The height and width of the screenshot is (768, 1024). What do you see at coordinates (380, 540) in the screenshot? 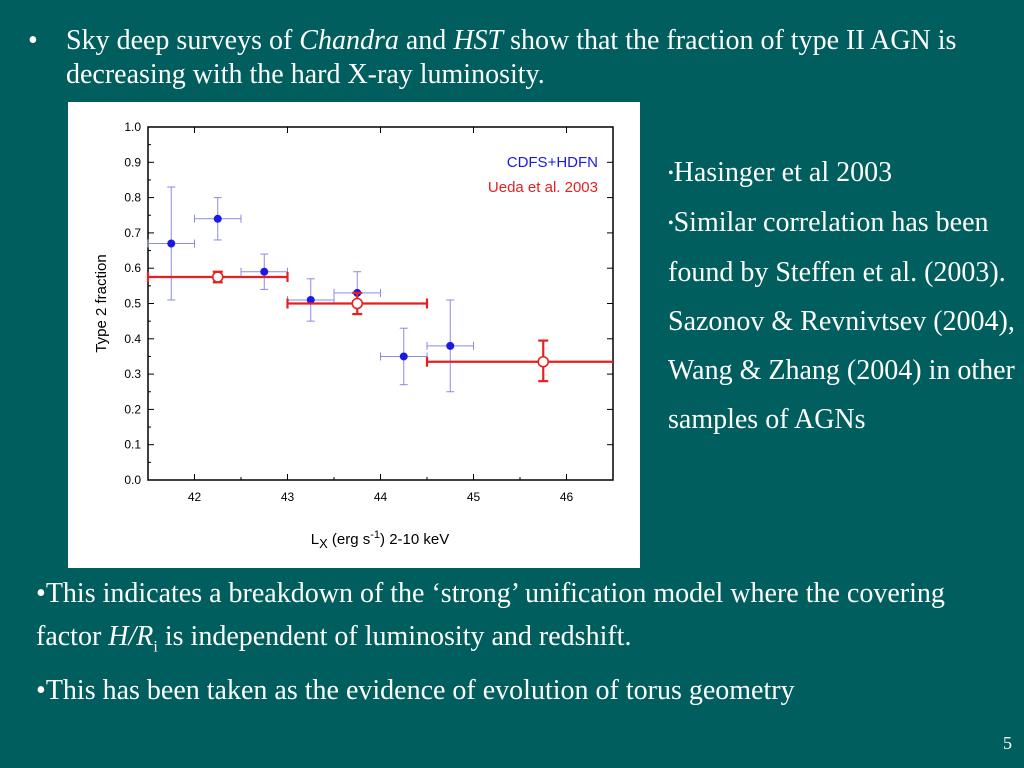
I see `x-axis-label: LX (erg s-1) 2-10 keV` at bounding box center [380, 540].